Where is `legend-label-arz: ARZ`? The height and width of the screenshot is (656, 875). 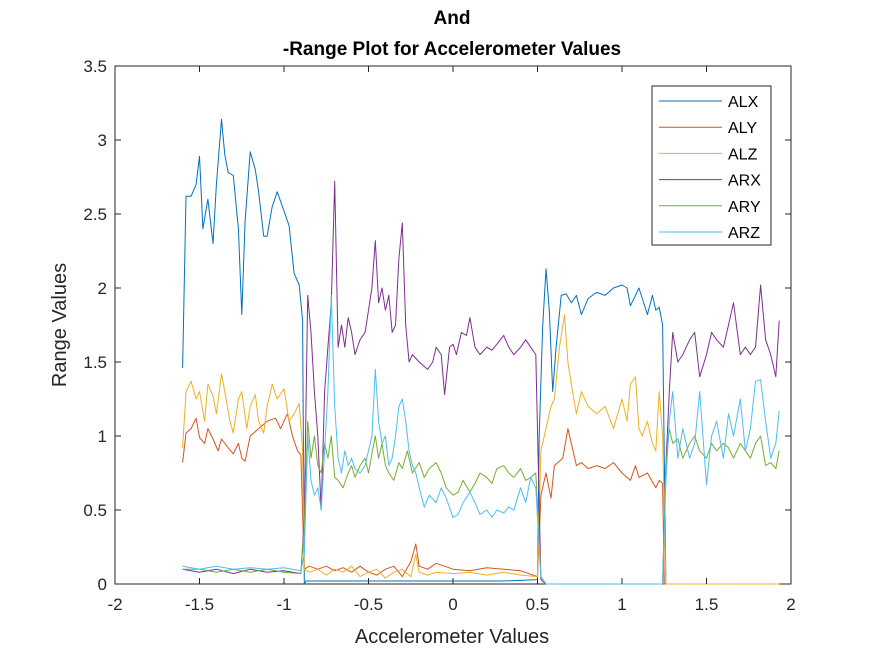
legend-label-arz: ARZ is located at coordinates (744, 233).